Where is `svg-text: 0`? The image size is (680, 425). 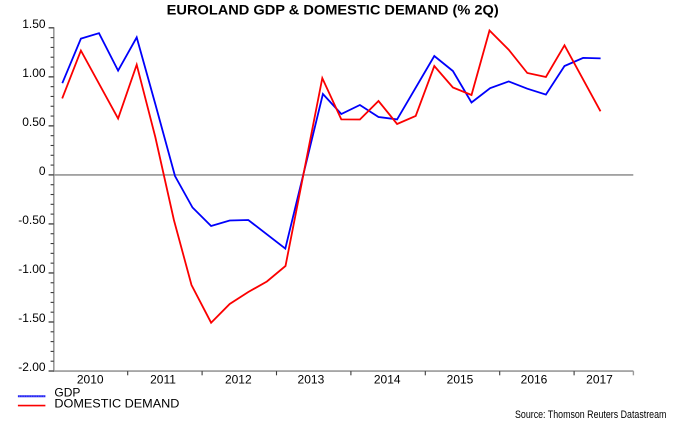 svg-text: 0 is located at coordinates (42, 171).